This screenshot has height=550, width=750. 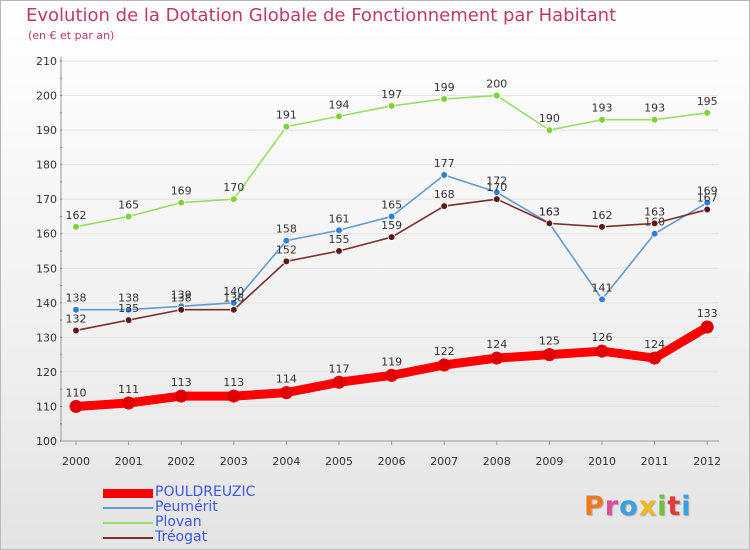 What do you see at coordinates (549, 341) in the screenshot?
I see `data-label: 125` at bounding box center [549, 341].